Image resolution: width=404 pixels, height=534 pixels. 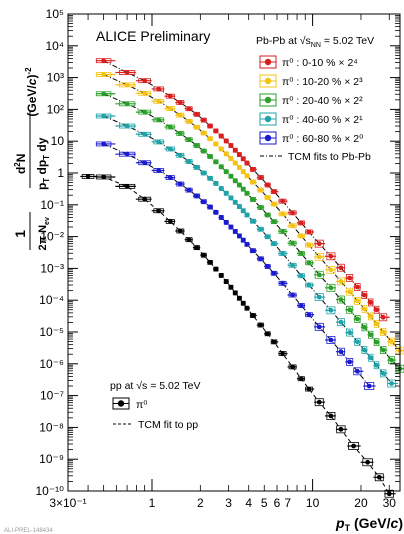 I want to click on pbpb-legend-entry: π⁰ : 40-60 % × 2¹, so click(x=311, y=119).